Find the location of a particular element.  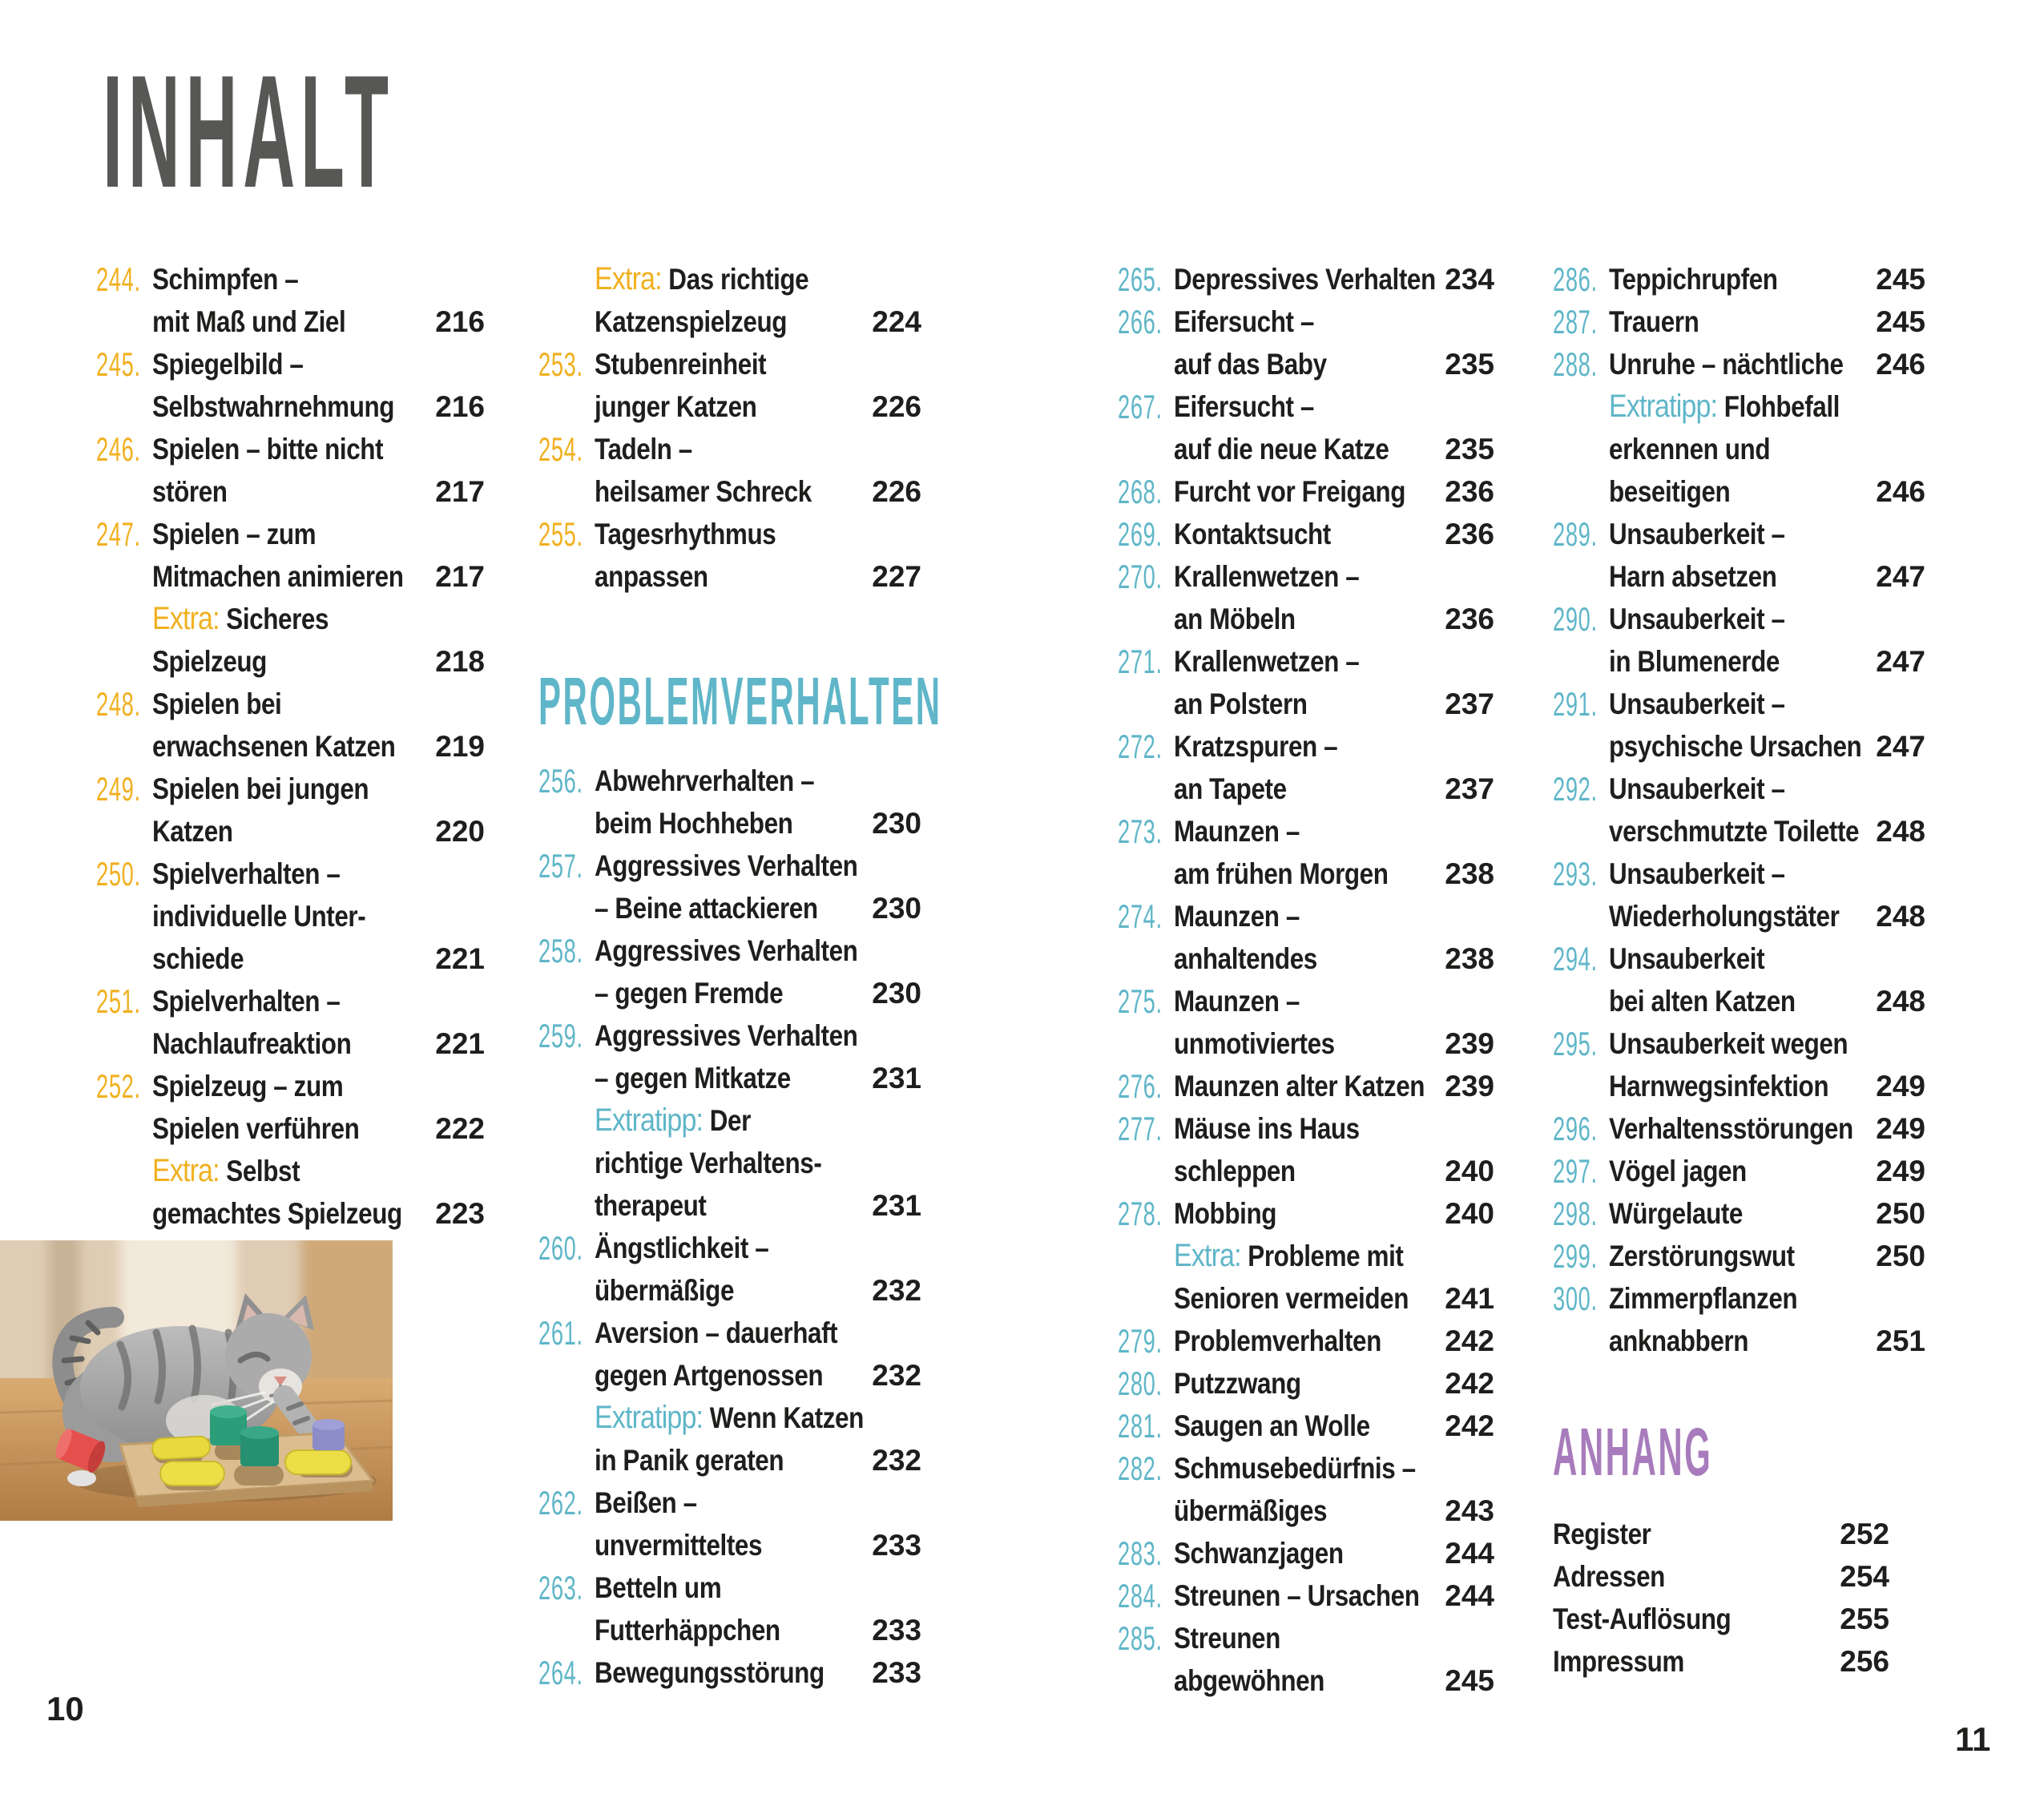

entry-page-number: 244 is located at coordinates (1469, 1554).